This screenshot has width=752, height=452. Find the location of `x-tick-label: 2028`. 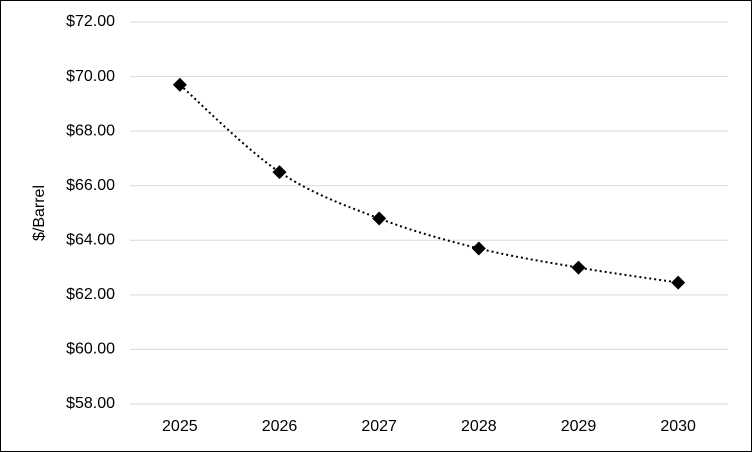

x-tick-label: 2028 is located at coordinates (479, 426).